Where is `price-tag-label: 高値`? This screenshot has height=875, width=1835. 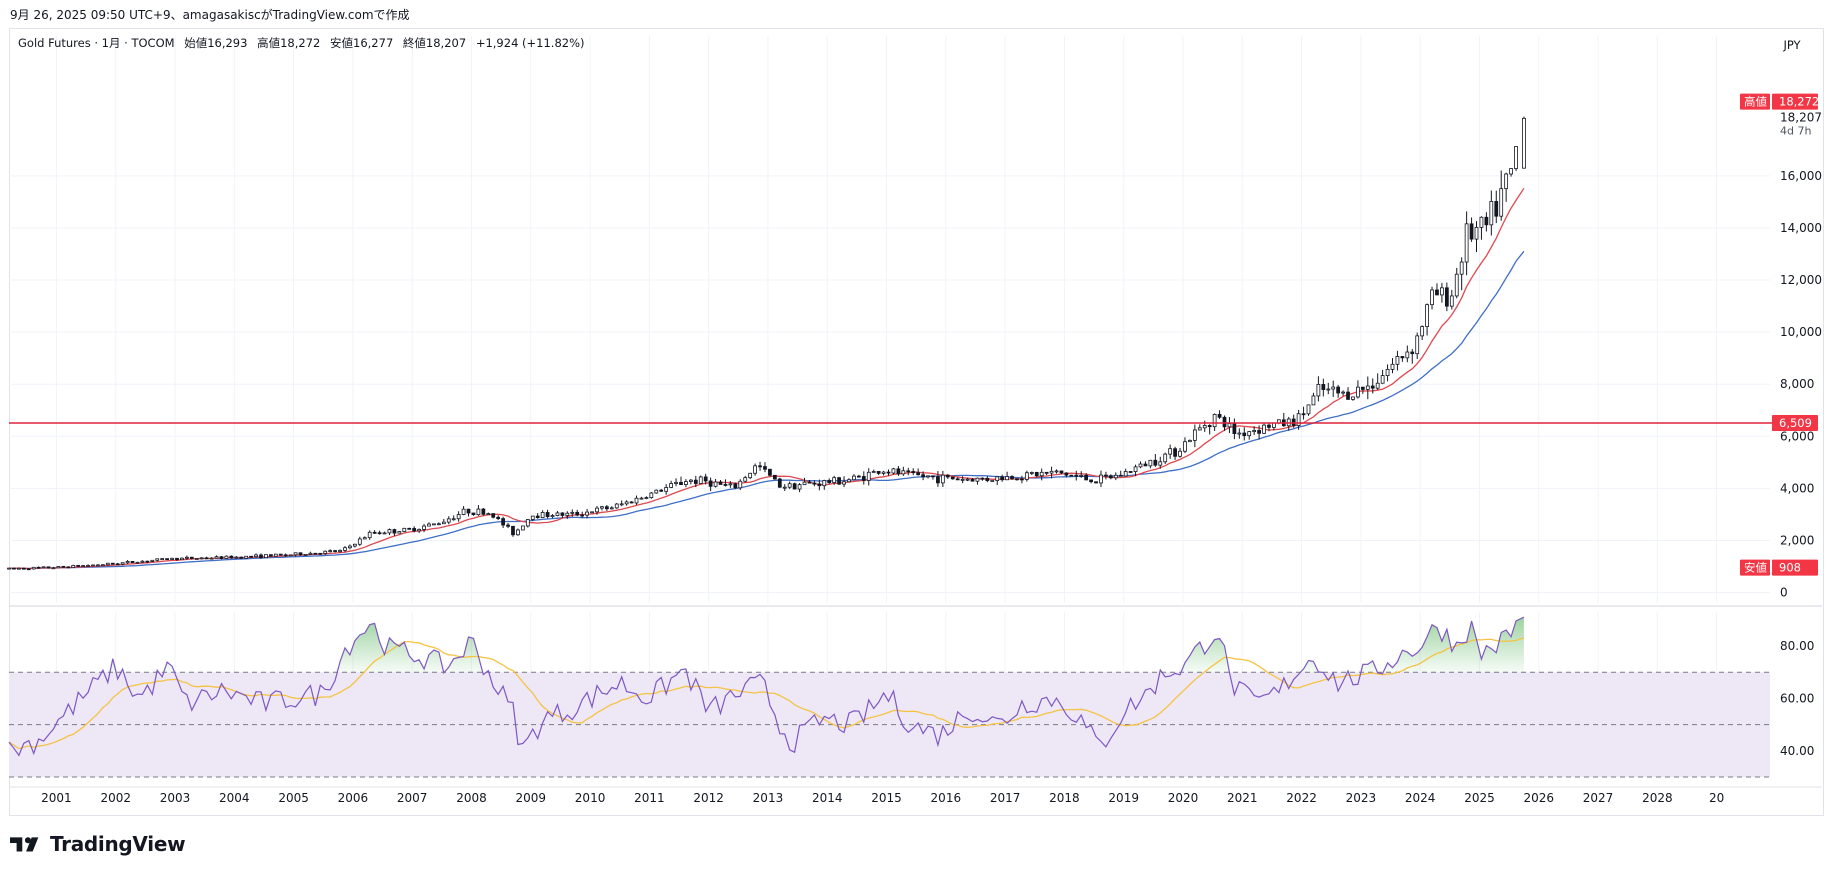 price-tag-label: 高値 is located at coordinates (1755, 102).